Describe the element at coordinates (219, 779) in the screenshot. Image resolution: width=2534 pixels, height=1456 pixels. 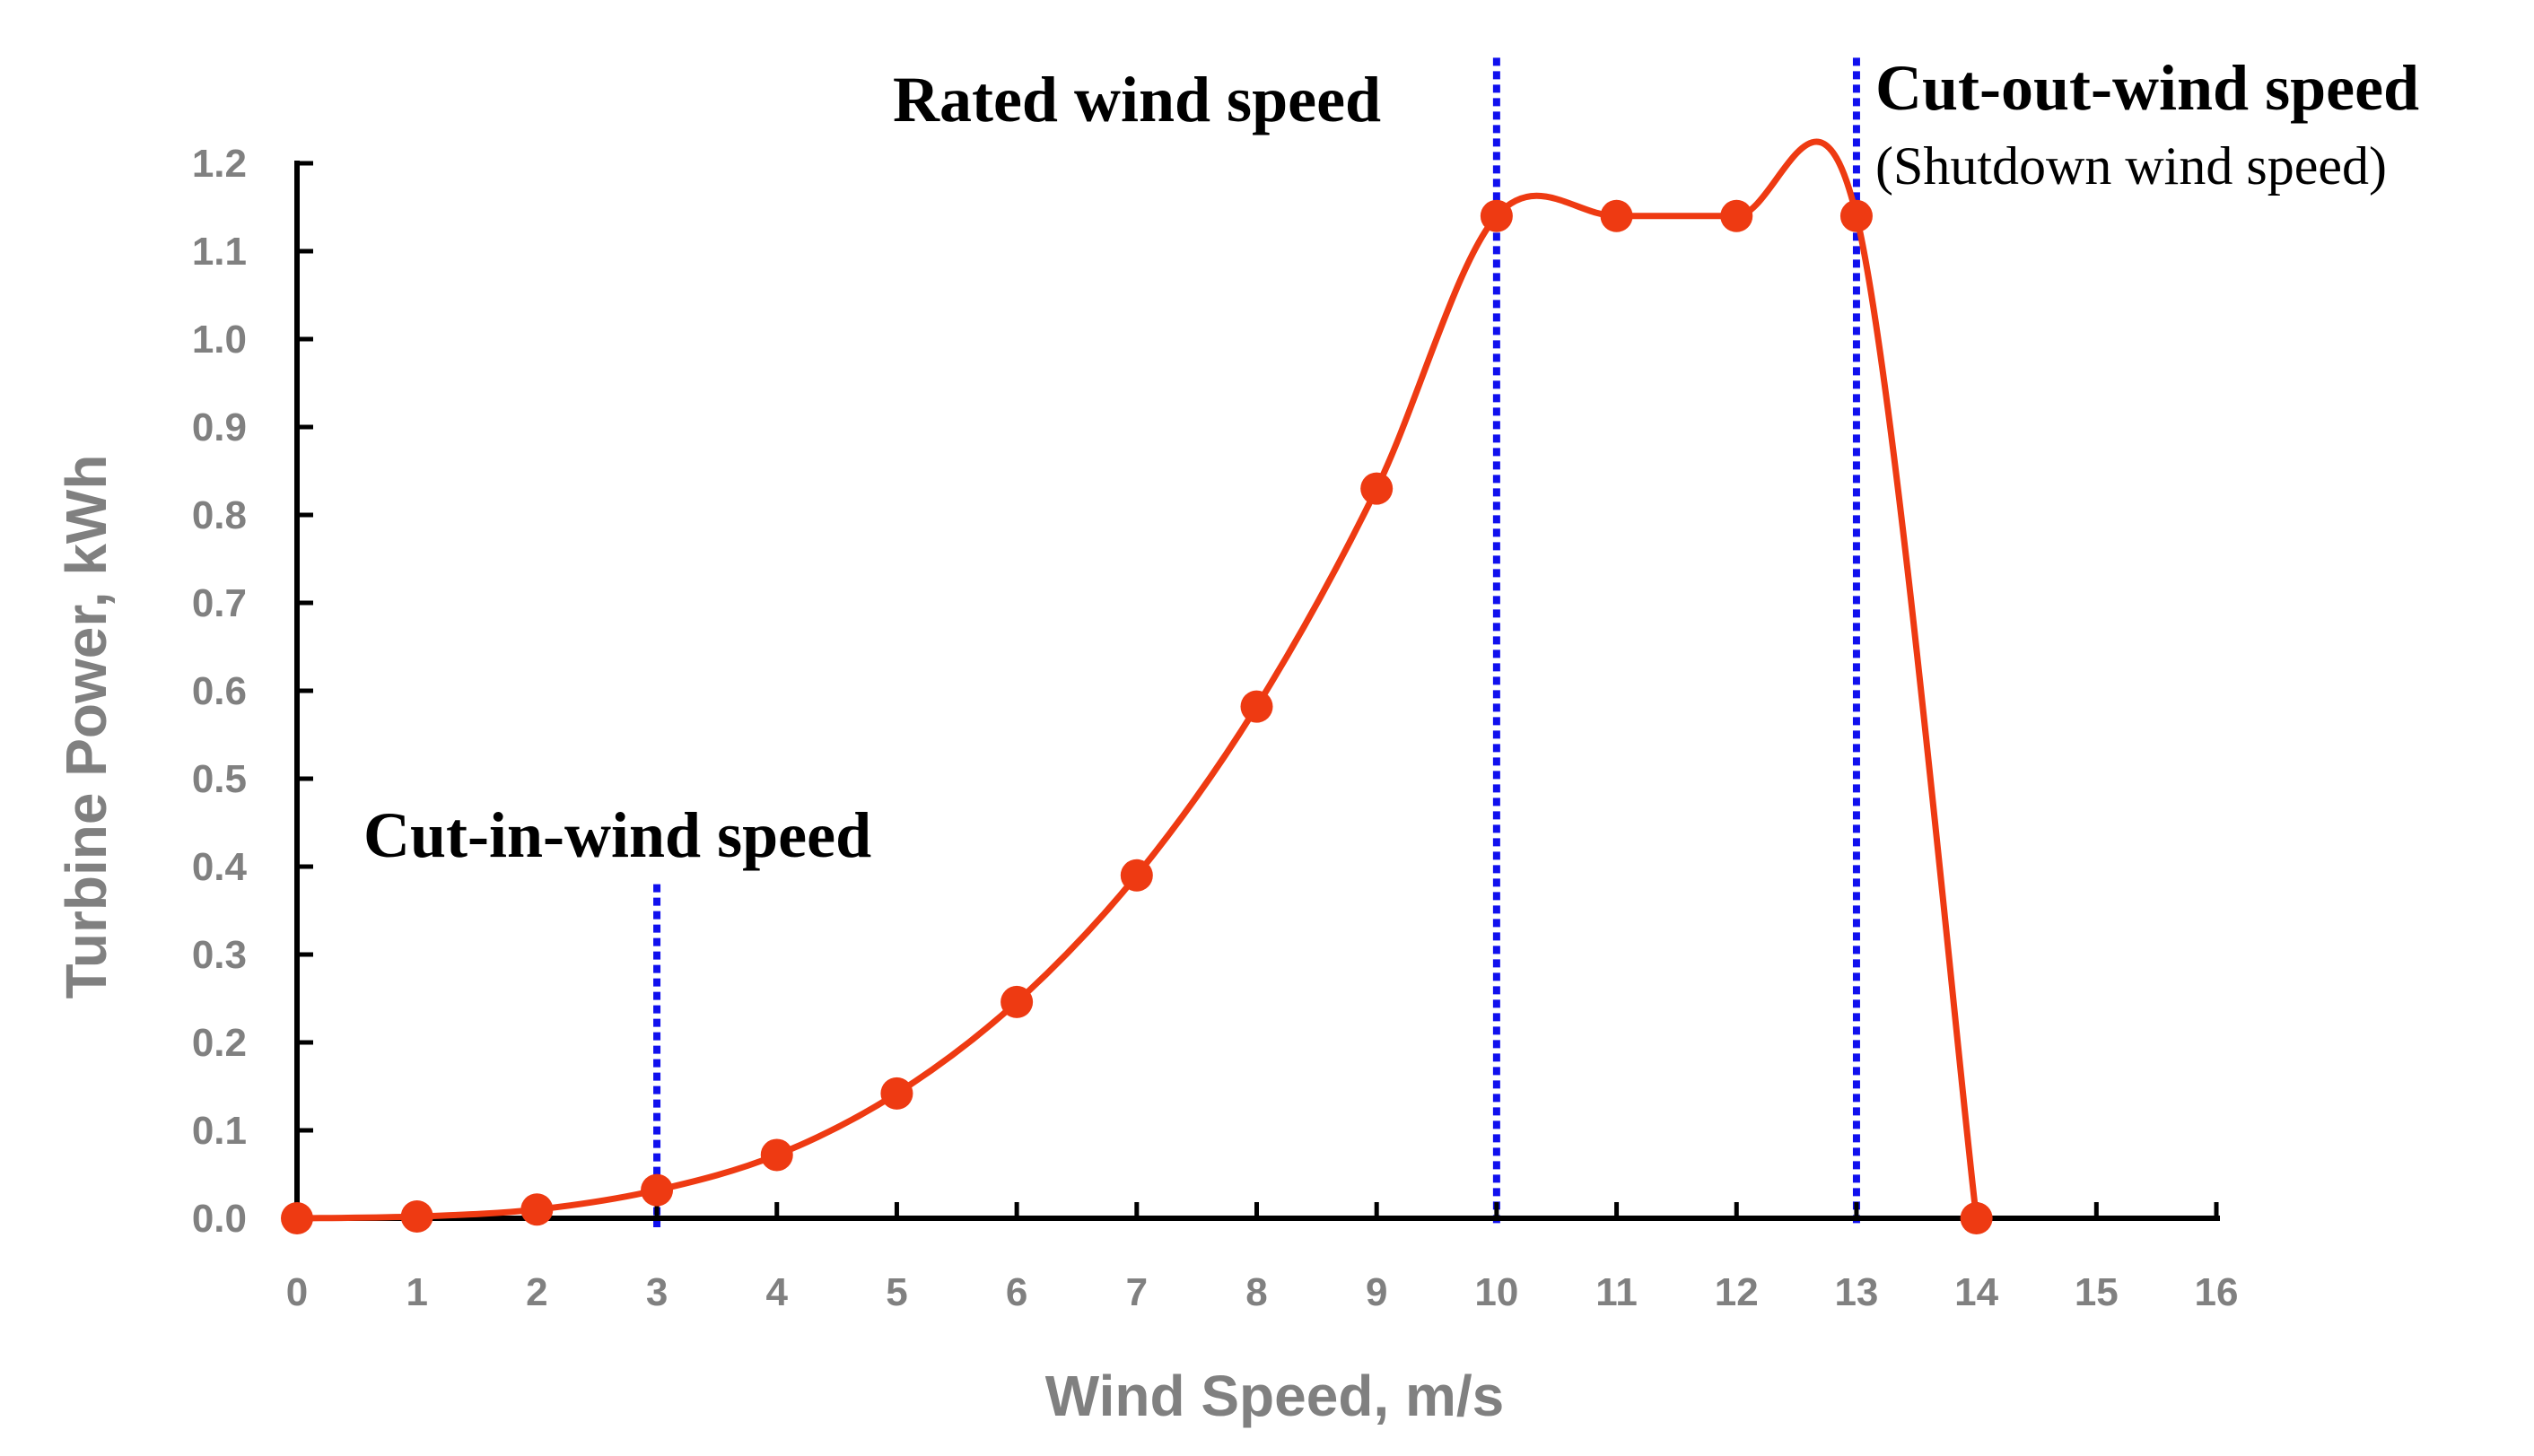
I see `y-tick-label: 0.5` at that location.